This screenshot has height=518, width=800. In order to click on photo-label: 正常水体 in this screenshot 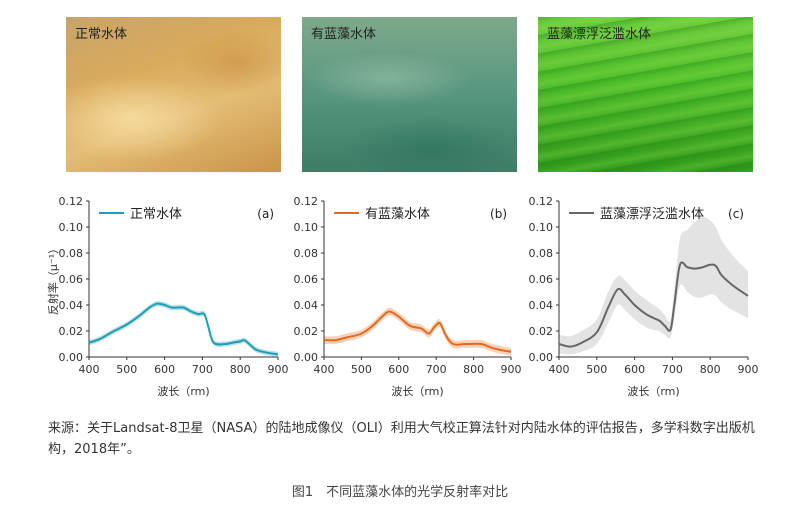, I will do `click(101, 34)`.